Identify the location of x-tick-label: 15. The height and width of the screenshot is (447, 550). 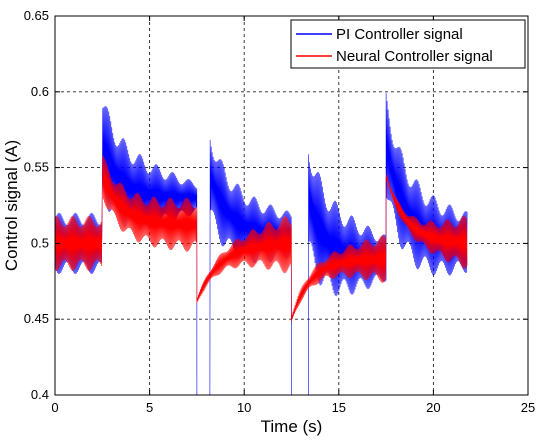
(339, 407).